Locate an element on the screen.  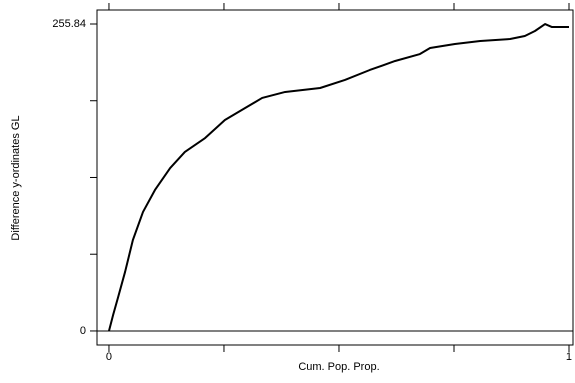
x-tick-label: 0 is located at coordinates (109, 357).